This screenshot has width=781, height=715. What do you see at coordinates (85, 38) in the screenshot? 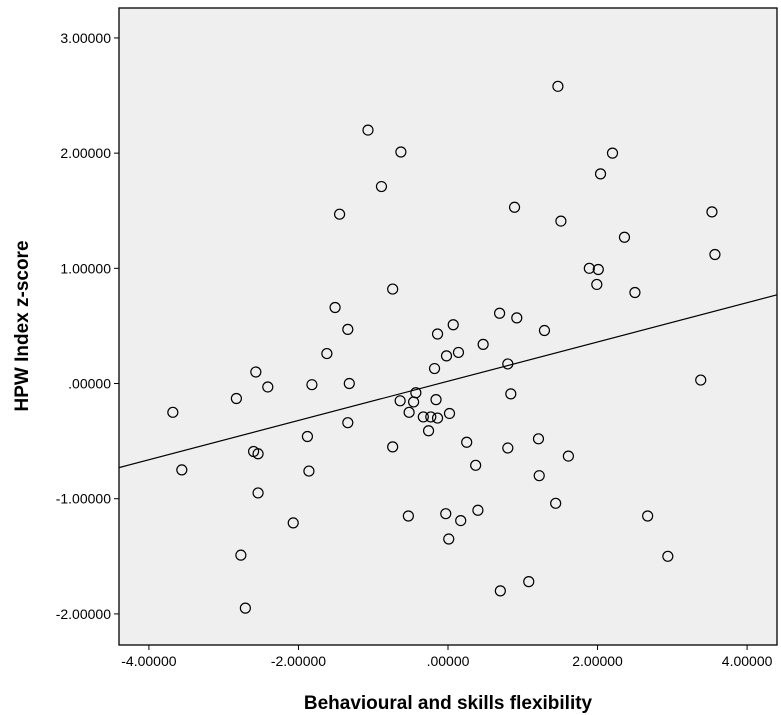
I see `y-tick-label: 3.00000` at bounding box center [85, 38].